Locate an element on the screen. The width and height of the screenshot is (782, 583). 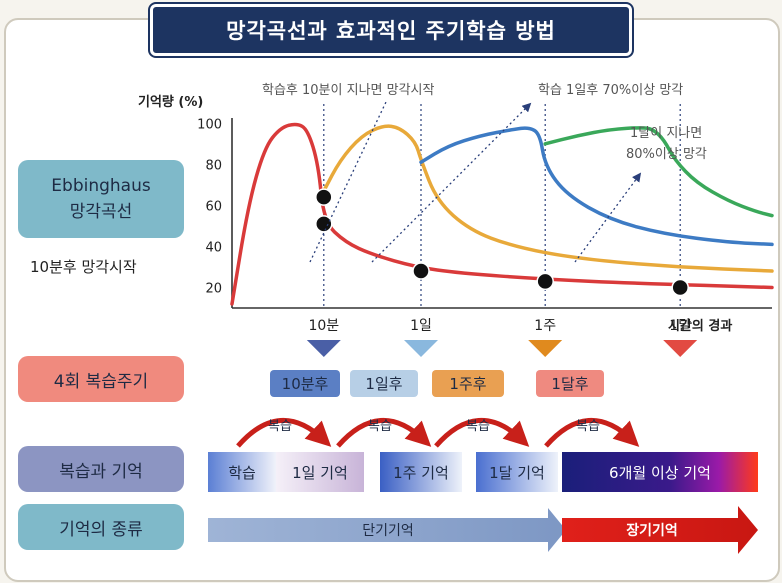
y-tick-label: 20 is located at coordinates (213, 288).